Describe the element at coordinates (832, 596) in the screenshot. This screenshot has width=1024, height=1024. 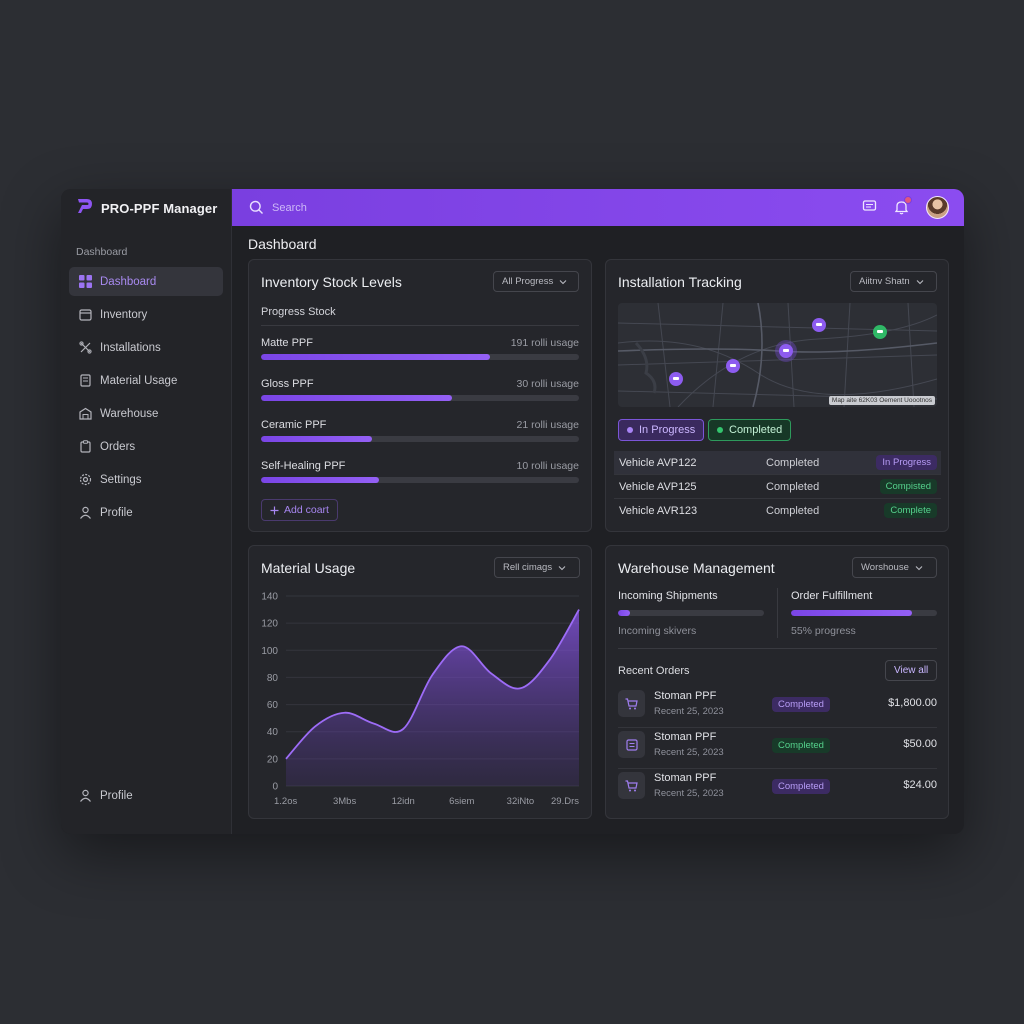
I see `order-fulfillment-title: Order Fulfillment` at that location.